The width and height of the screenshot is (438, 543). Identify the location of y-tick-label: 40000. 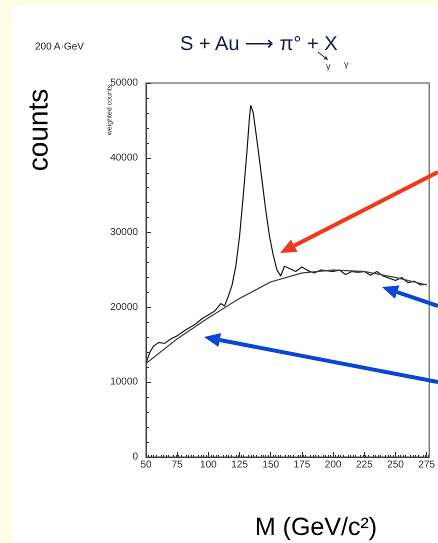
(124, 158).